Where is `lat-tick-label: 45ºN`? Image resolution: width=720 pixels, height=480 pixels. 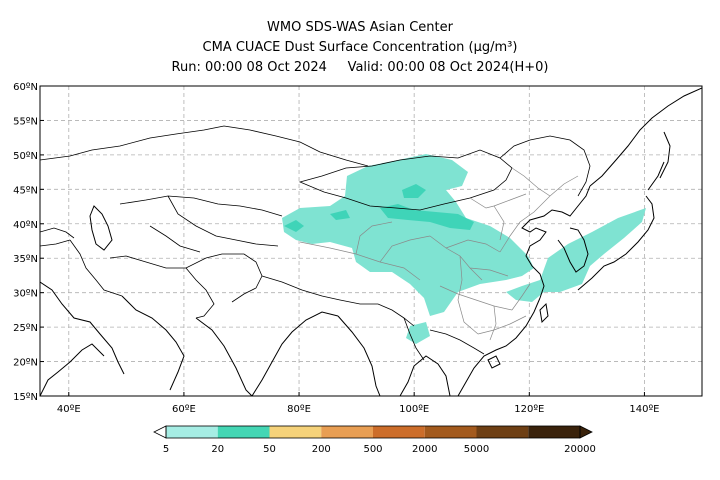
lat-tick-label: 45ºN is located at coordinates (25, 190).